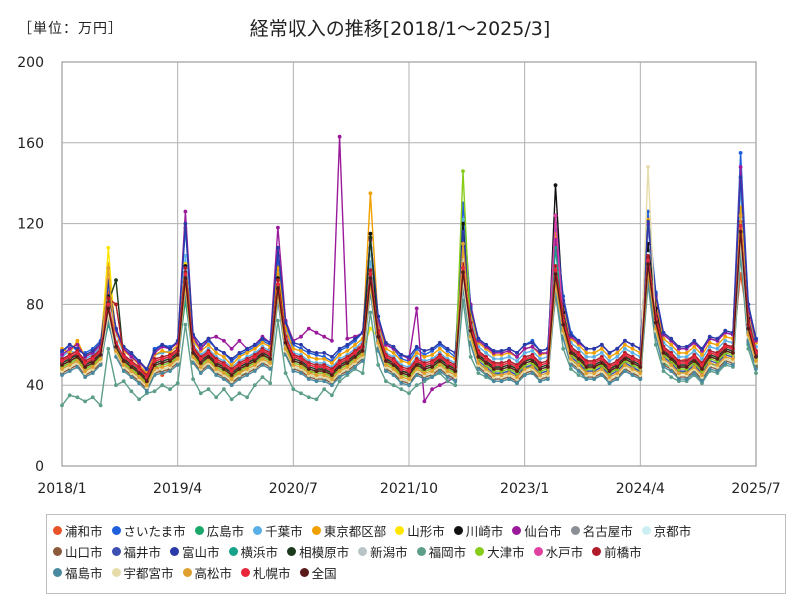 The height and width of the screenshot is (600, 800). What do you see at coordinates (259, 552) in the screenshot?
I see `legend-label: 横浜市` at bounding box center [259, 552].